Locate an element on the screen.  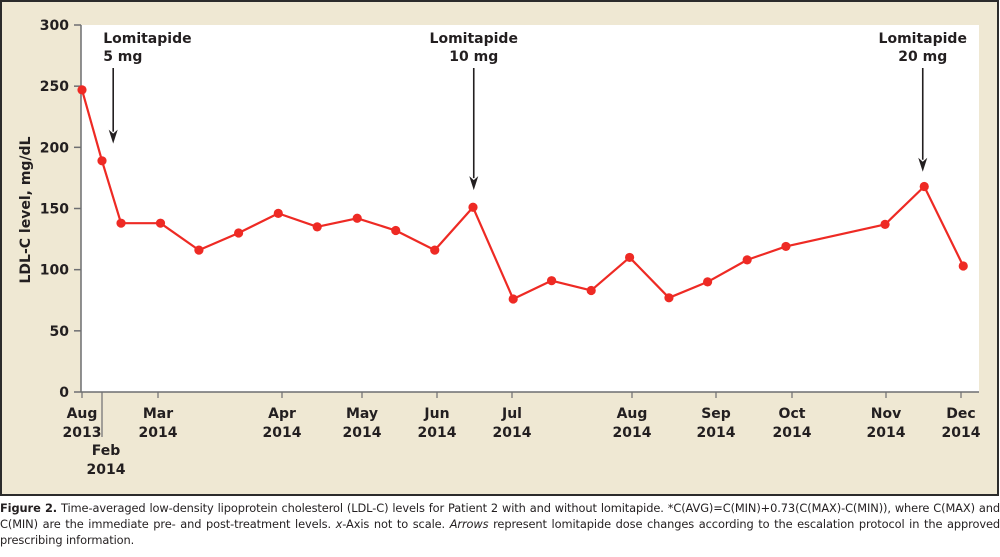
x-tick-label: Oct is located at coordinates (792, 414).